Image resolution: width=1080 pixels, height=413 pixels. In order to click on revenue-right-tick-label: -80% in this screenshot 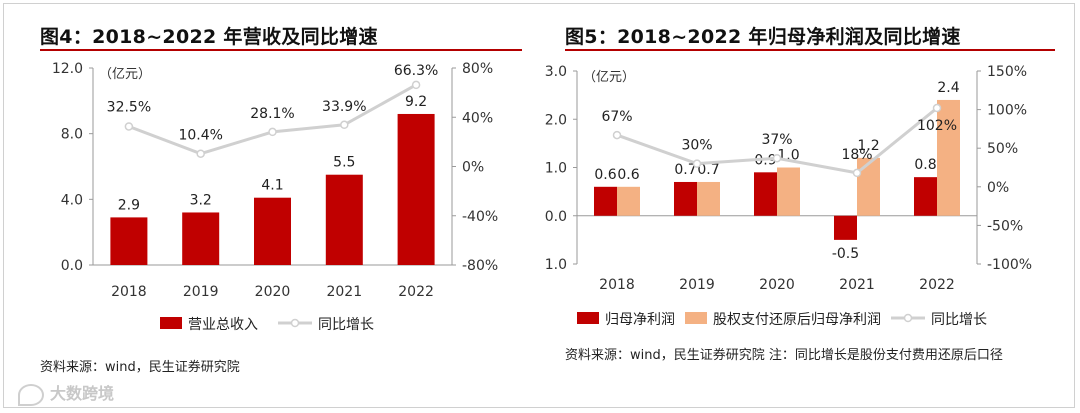, I will do `click(480, 266)`.